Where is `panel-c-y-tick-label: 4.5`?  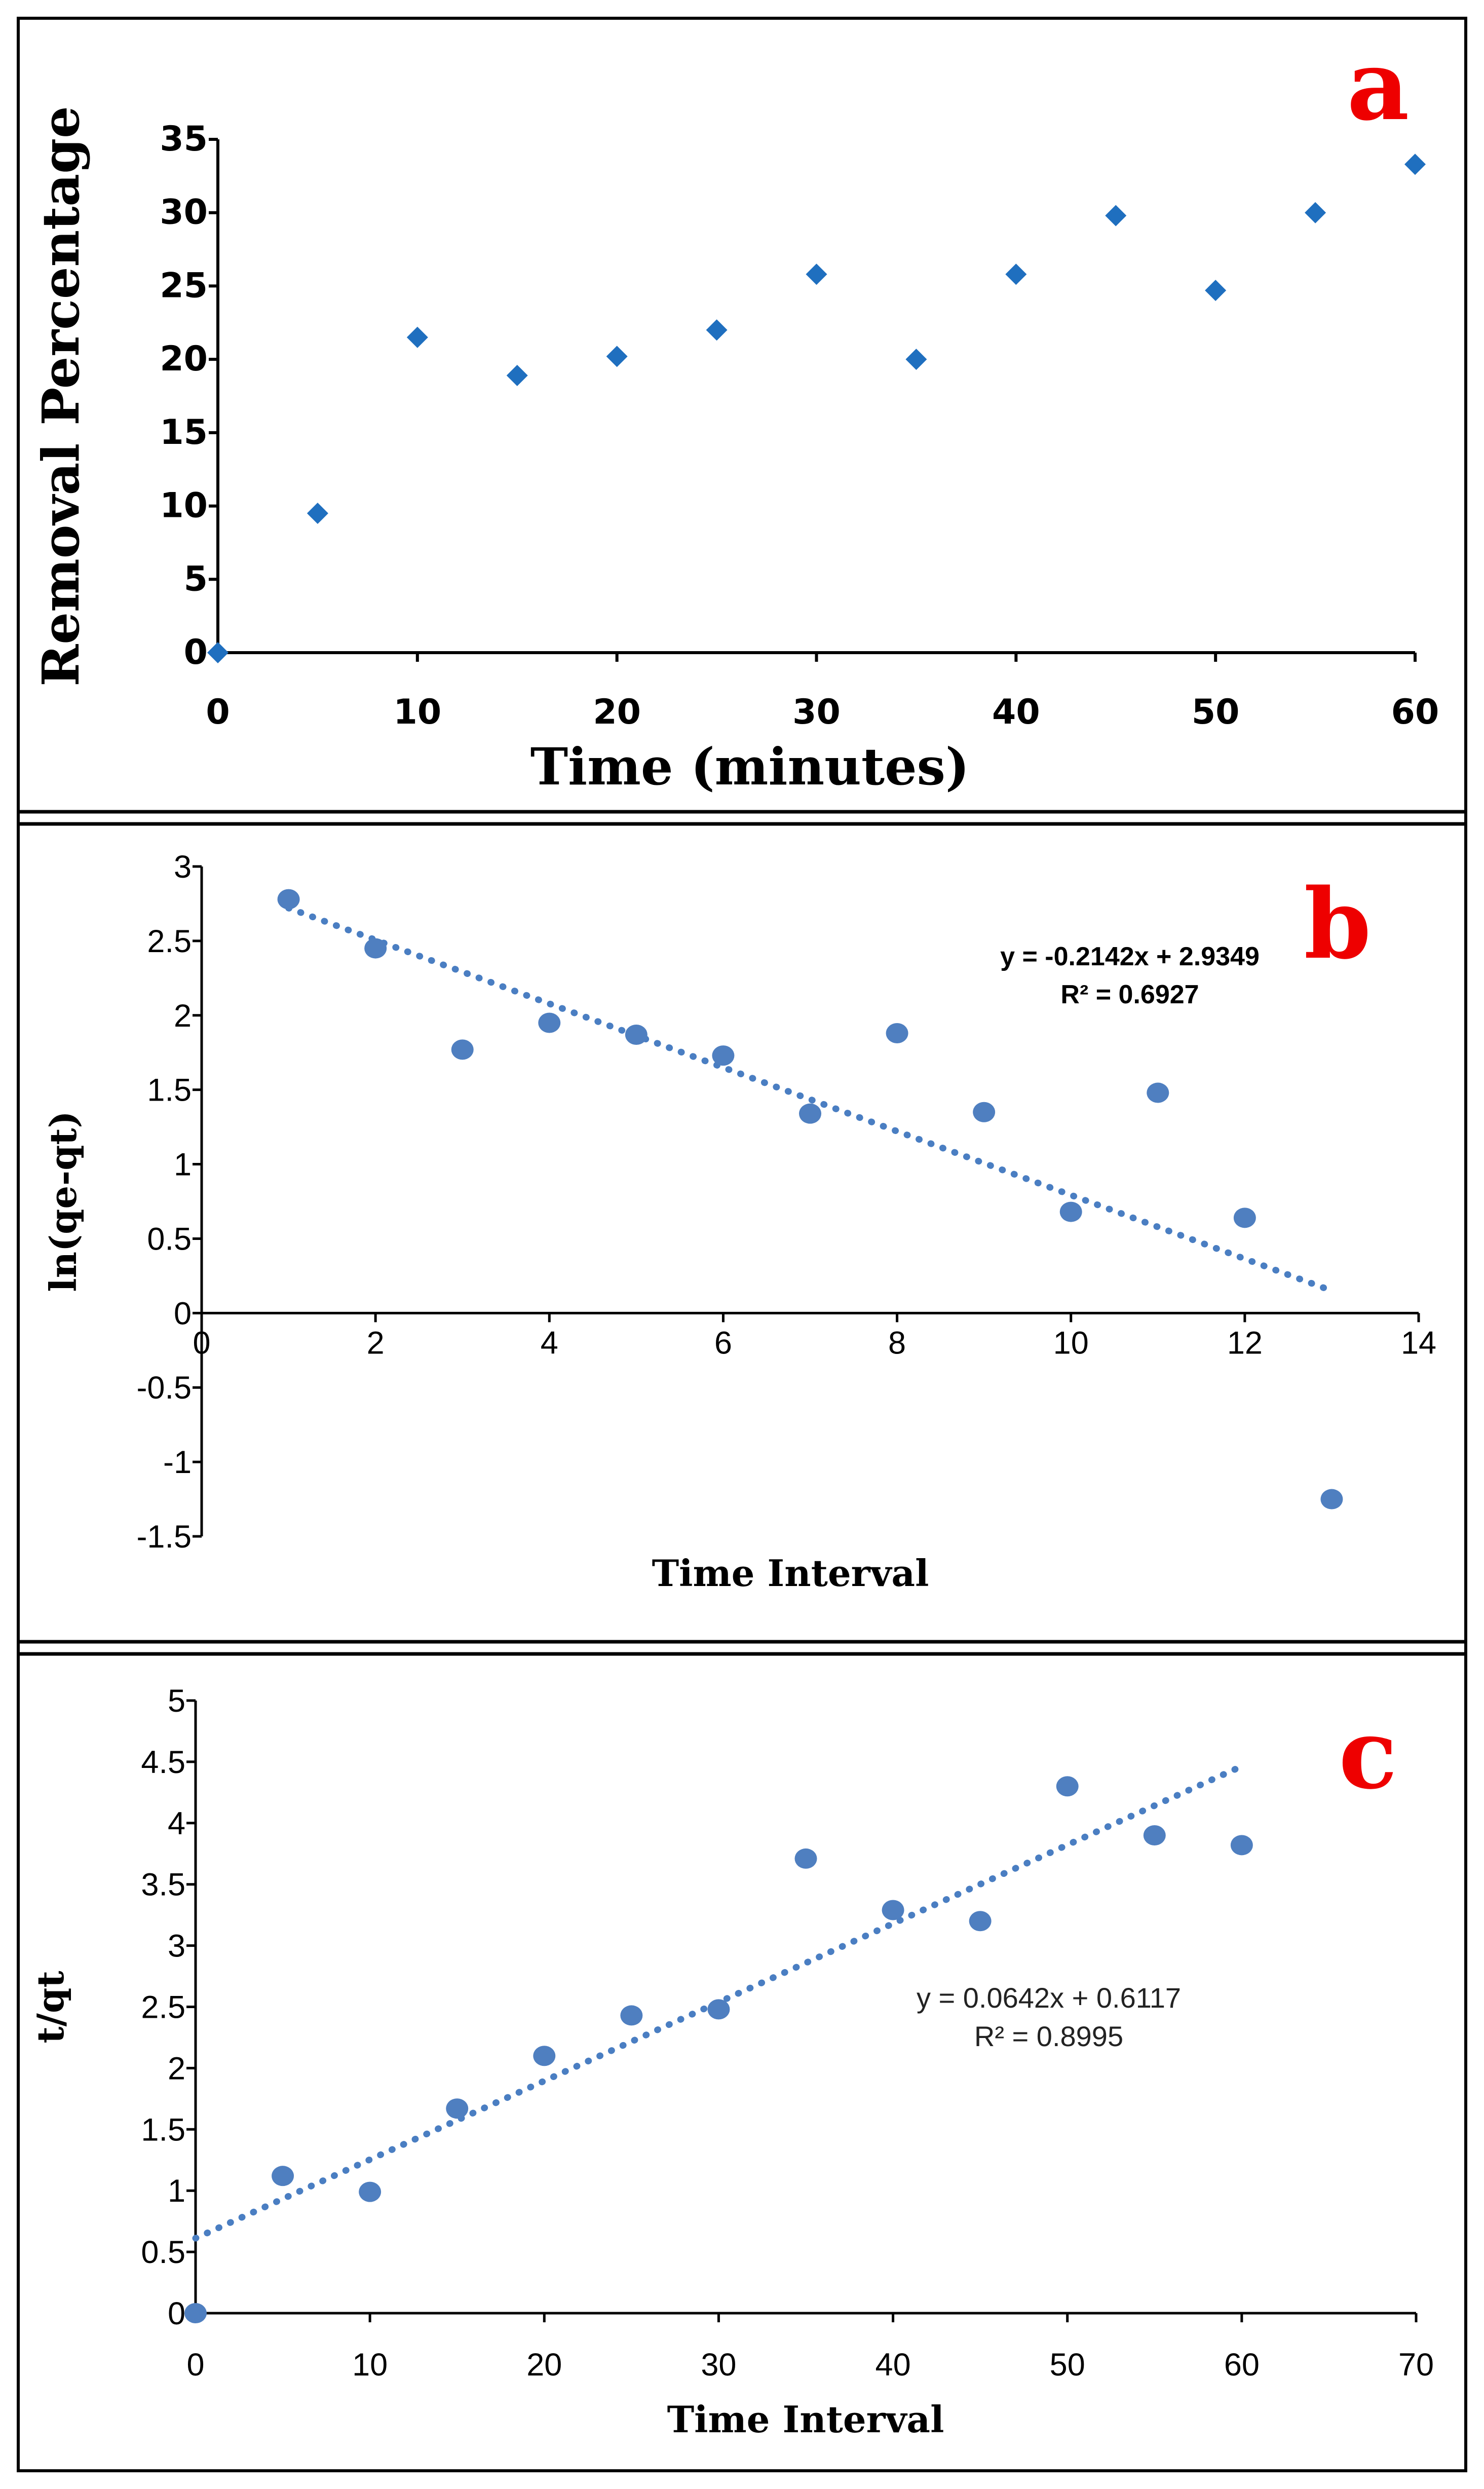
panel-c-y-tick-label: 4.5 is located at coordinates (163, 1762).